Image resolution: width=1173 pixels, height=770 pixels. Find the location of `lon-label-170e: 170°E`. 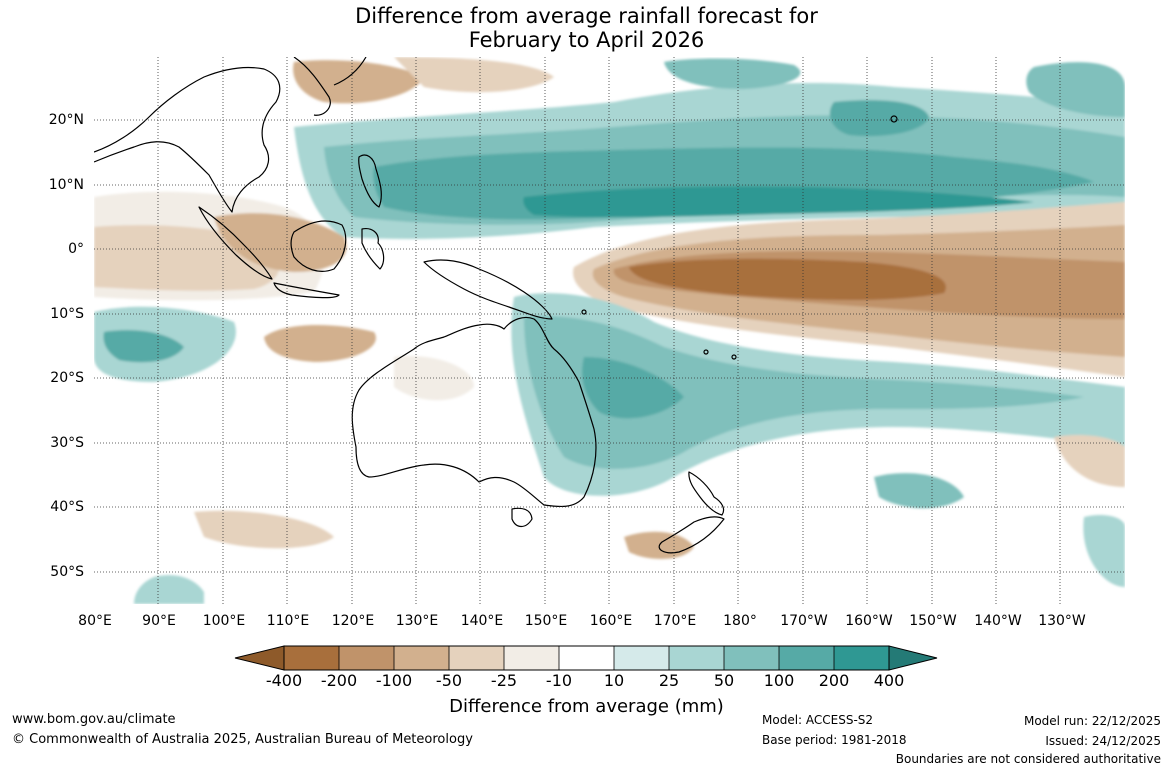

lon-label-170e: 170°E is located at coordinates (675, 621).